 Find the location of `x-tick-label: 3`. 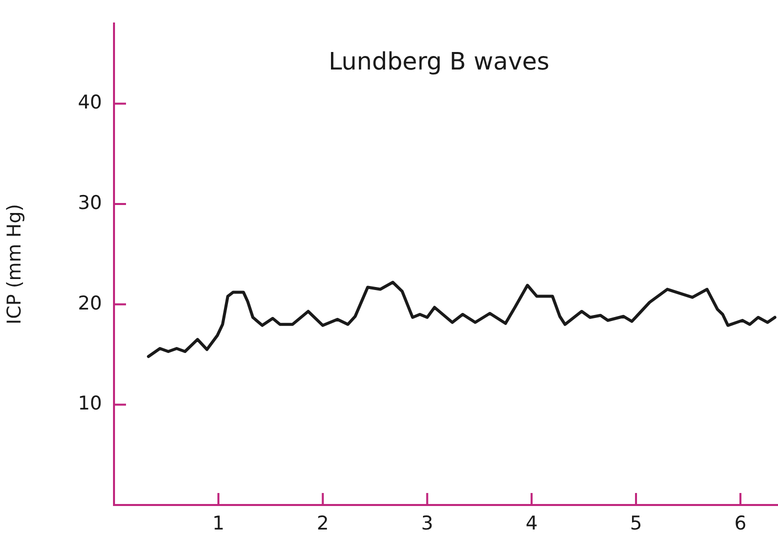

x-tick-label: 3 is located at coordinates (427, 523).